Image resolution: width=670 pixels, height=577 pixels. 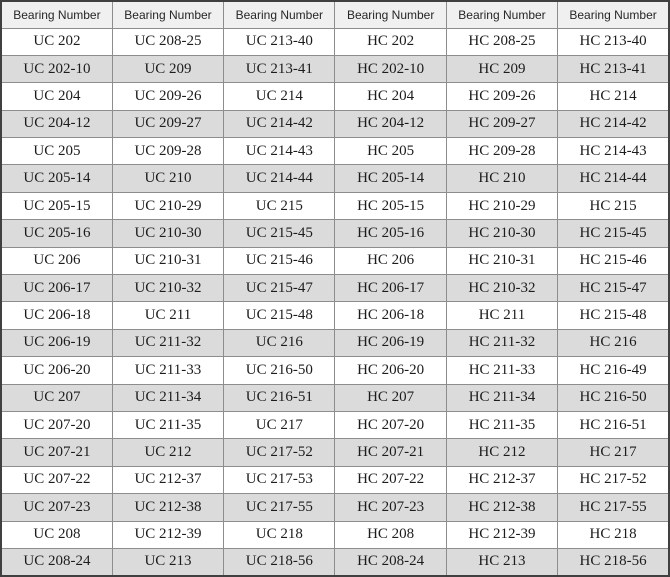 What do you see at coordinates (613, 288) in the screenshot?
I see `bearing-cell: HC 215-47` at bounding box center [613, 288].